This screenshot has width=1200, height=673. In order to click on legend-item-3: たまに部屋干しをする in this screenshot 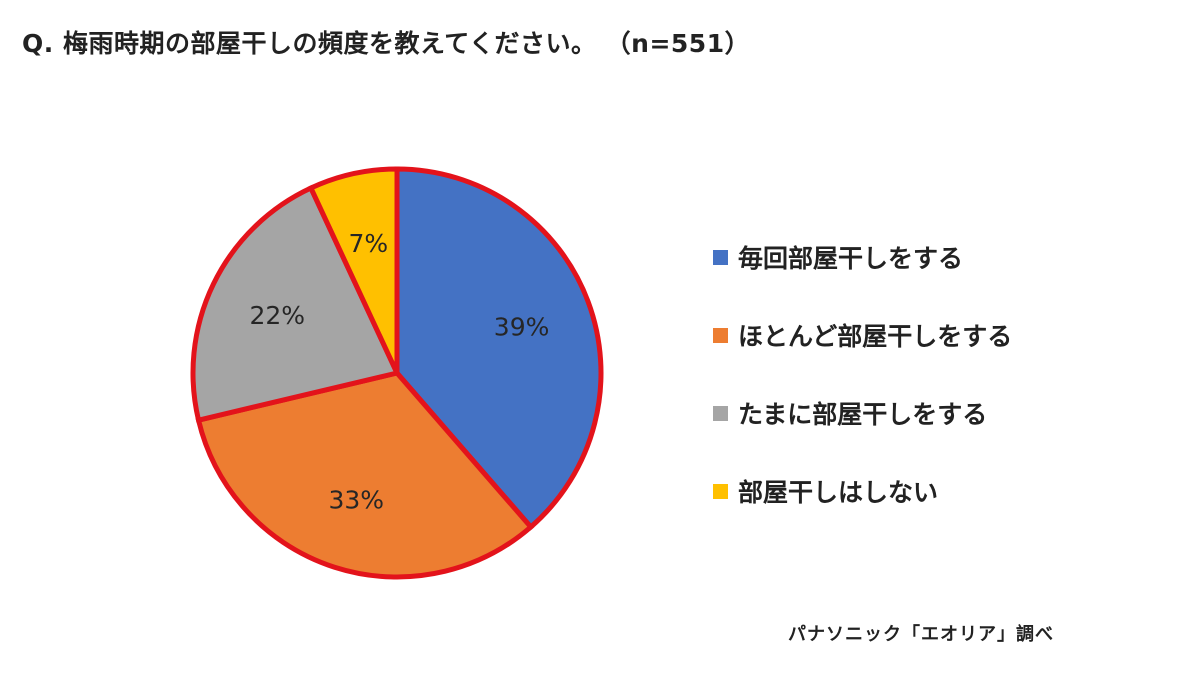, I will do `click(862, 413)`.